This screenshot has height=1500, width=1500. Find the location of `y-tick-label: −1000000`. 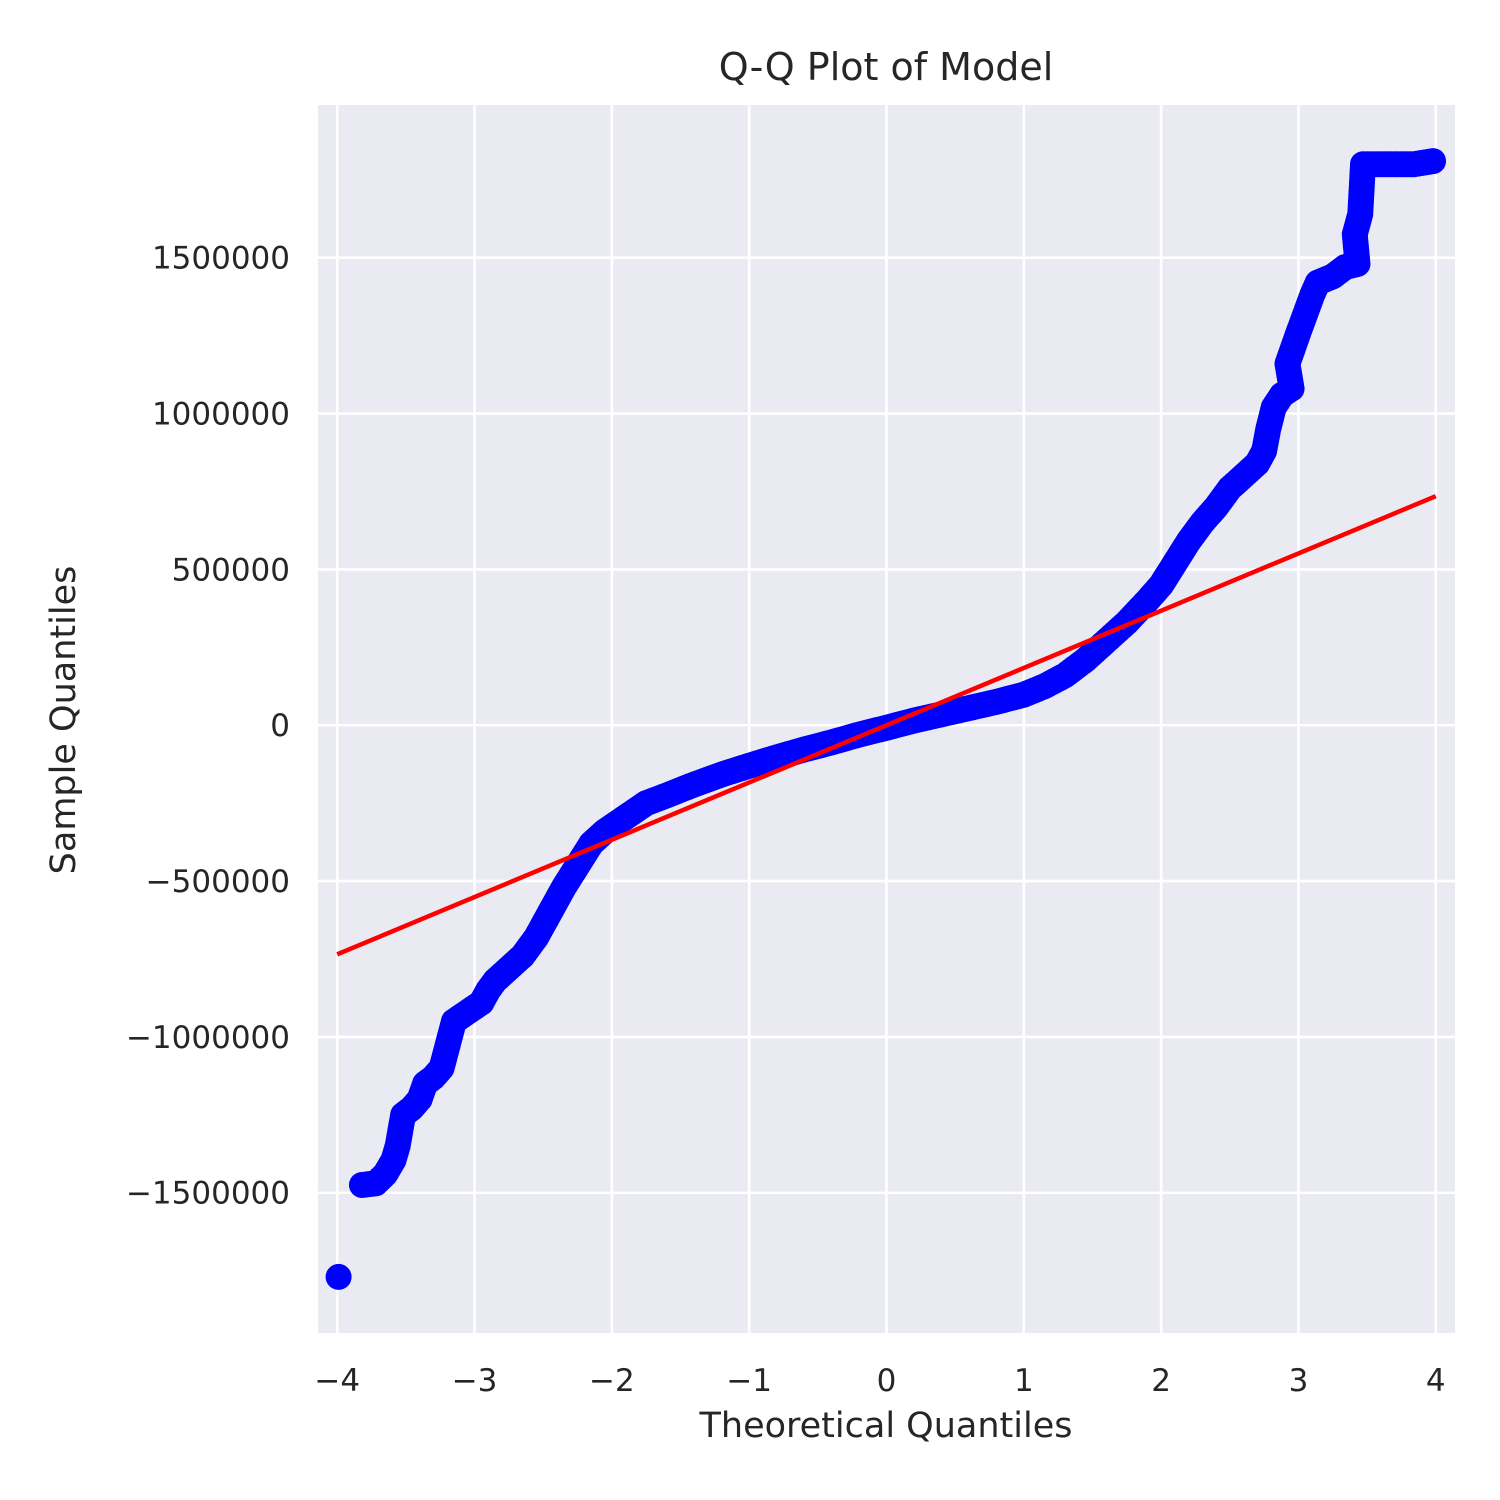

y-tick-label: −1000000 is located at coordinates (208, 1038).